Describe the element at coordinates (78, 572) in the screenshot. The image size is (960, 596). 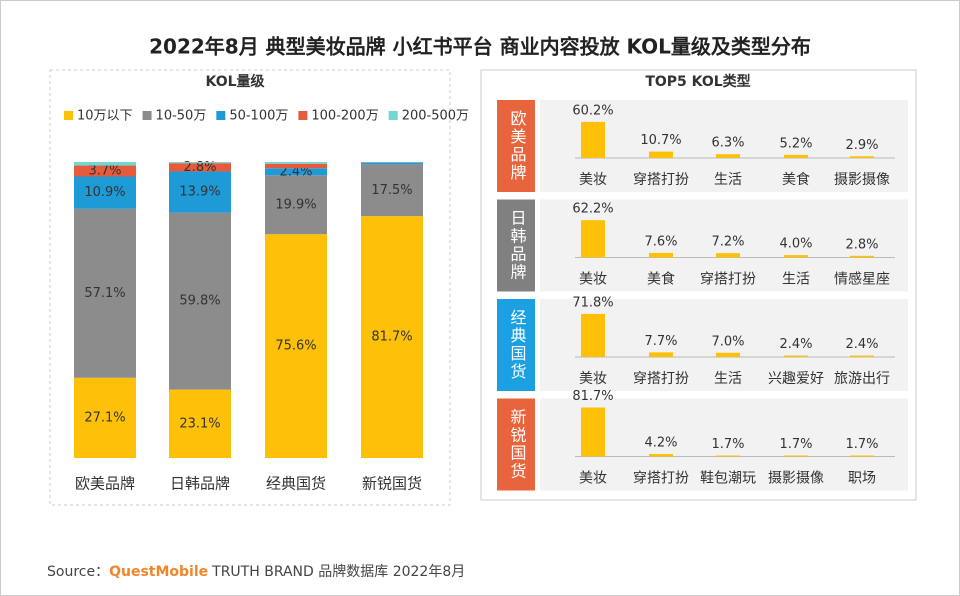
I see `source-label: Source：` at that location.